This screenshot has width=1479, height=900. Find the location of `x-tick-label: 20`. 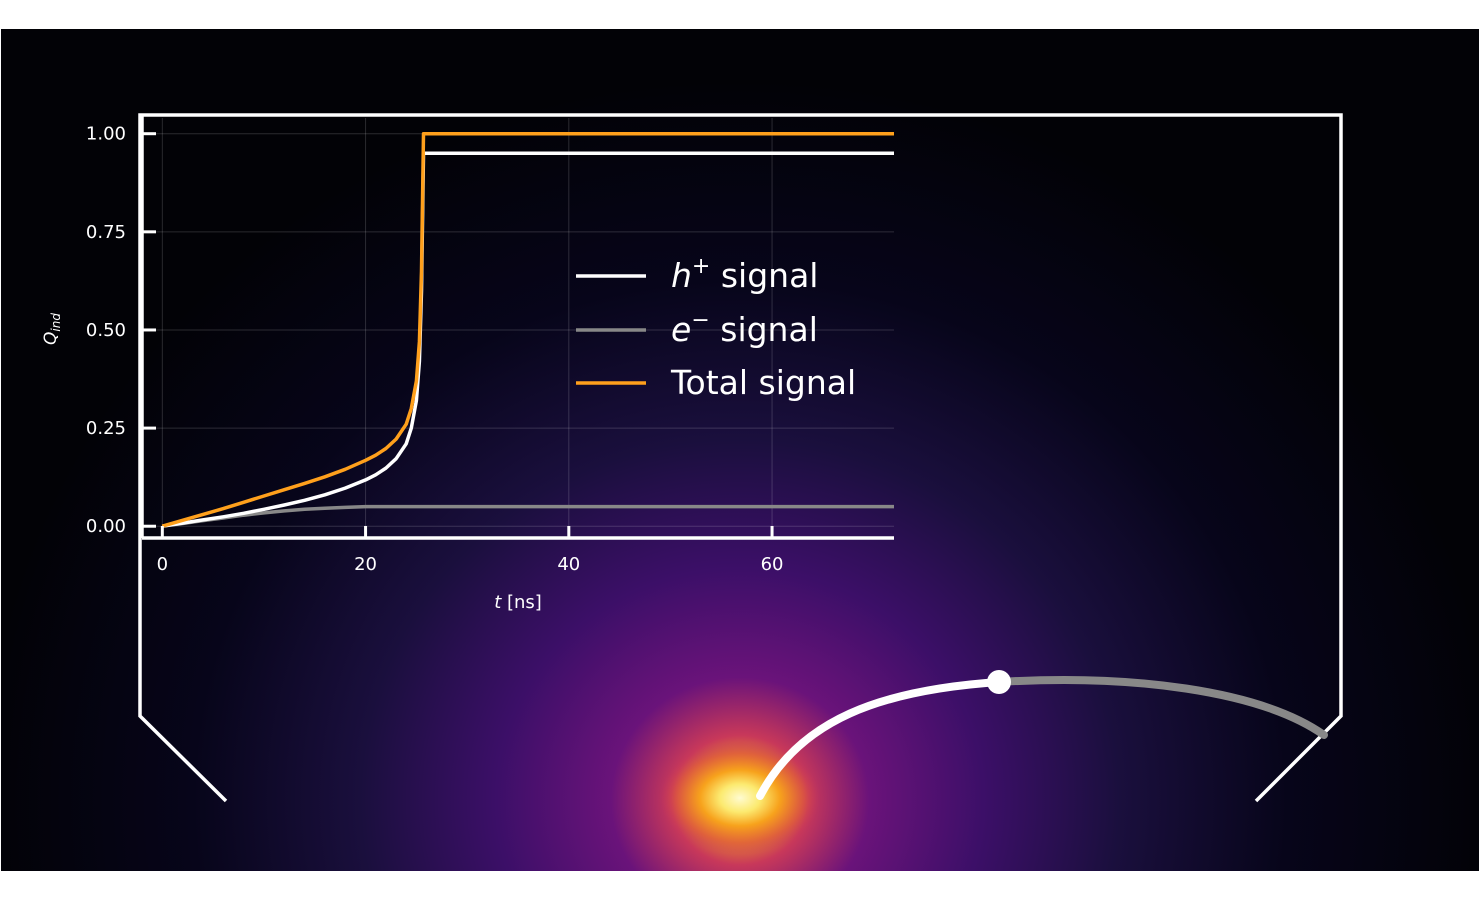

x-tick-label: 20 is located at coordinates (365, 564).